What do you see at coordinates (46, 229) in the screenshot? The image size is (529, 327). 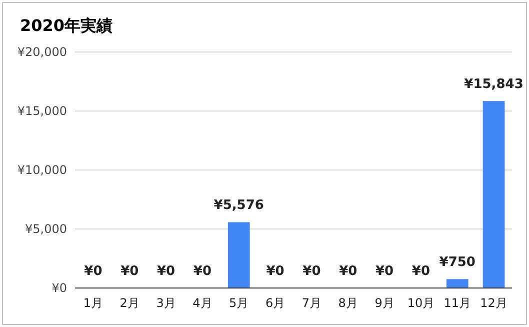 I see `y-tick-label: ¥5,000` at bounding box center [46, 229].